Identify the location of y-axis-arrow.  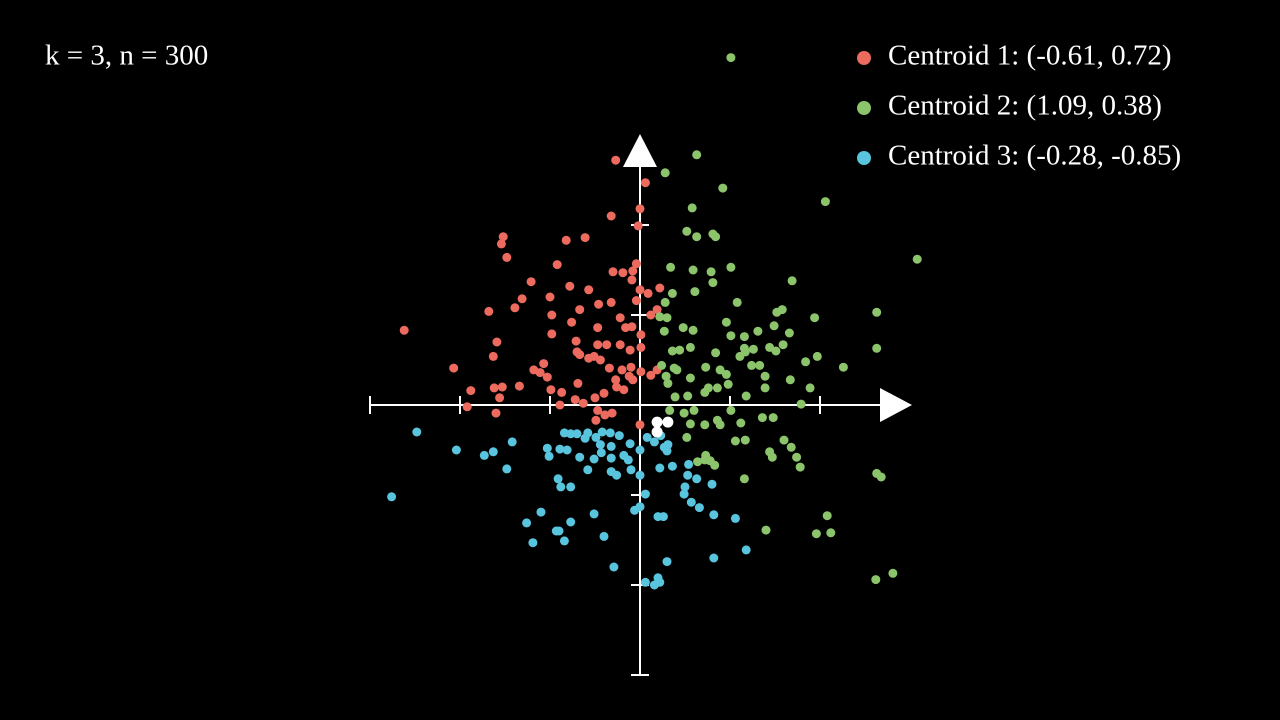
(640, 150).